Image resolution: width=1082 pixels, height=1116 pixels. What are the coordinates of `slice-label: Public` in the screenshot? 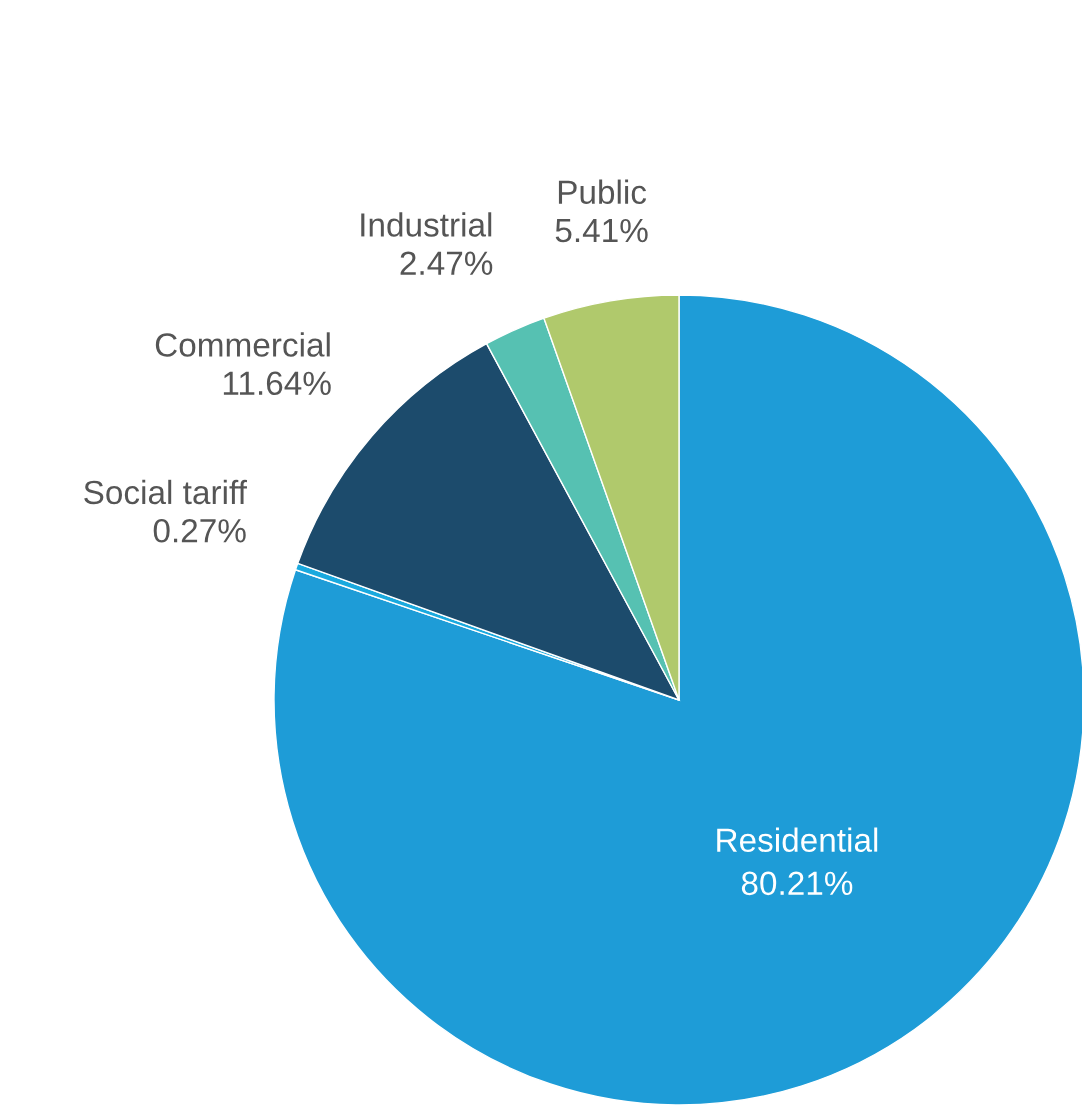 It's located at (602, 192).